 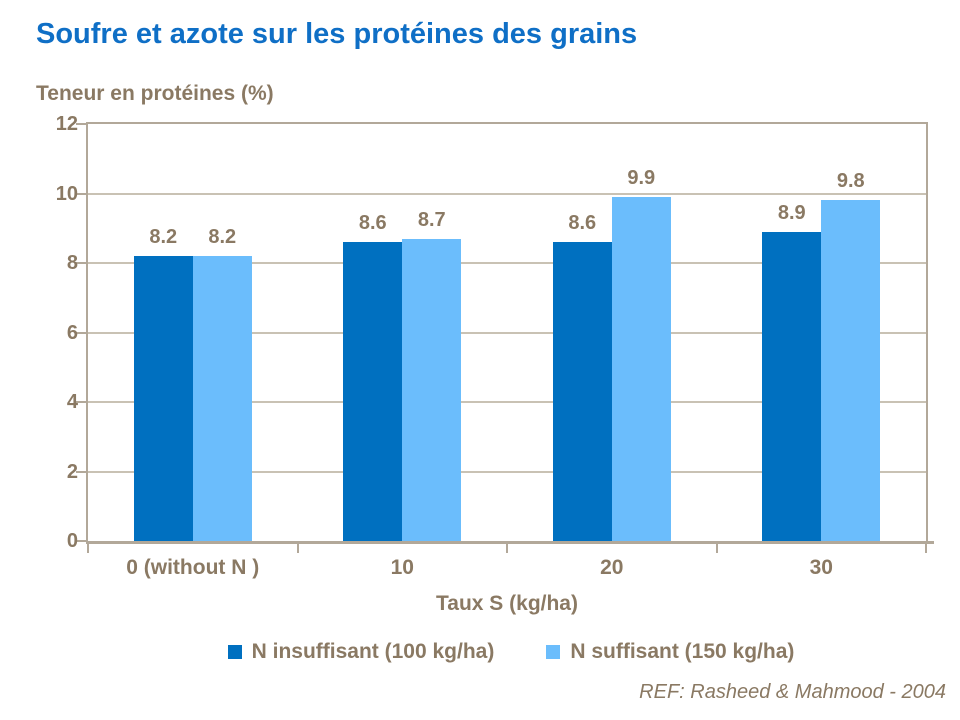 I want to click on y-axis-tick-label: 10, so click(x=66, y=193).